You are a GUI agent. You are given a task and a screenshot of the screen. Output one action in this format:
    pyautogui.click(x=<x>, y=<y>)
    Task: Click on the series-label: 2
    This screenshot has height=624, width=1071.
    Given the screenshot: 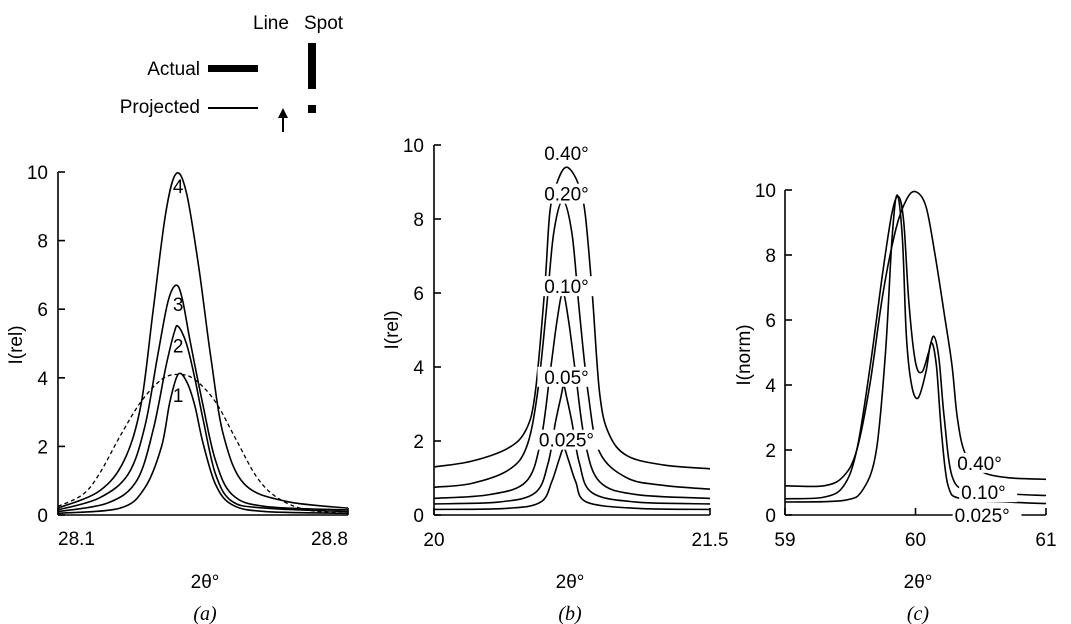 What is the action you would take?
    pyautogui.click(x=178, y=346)
    